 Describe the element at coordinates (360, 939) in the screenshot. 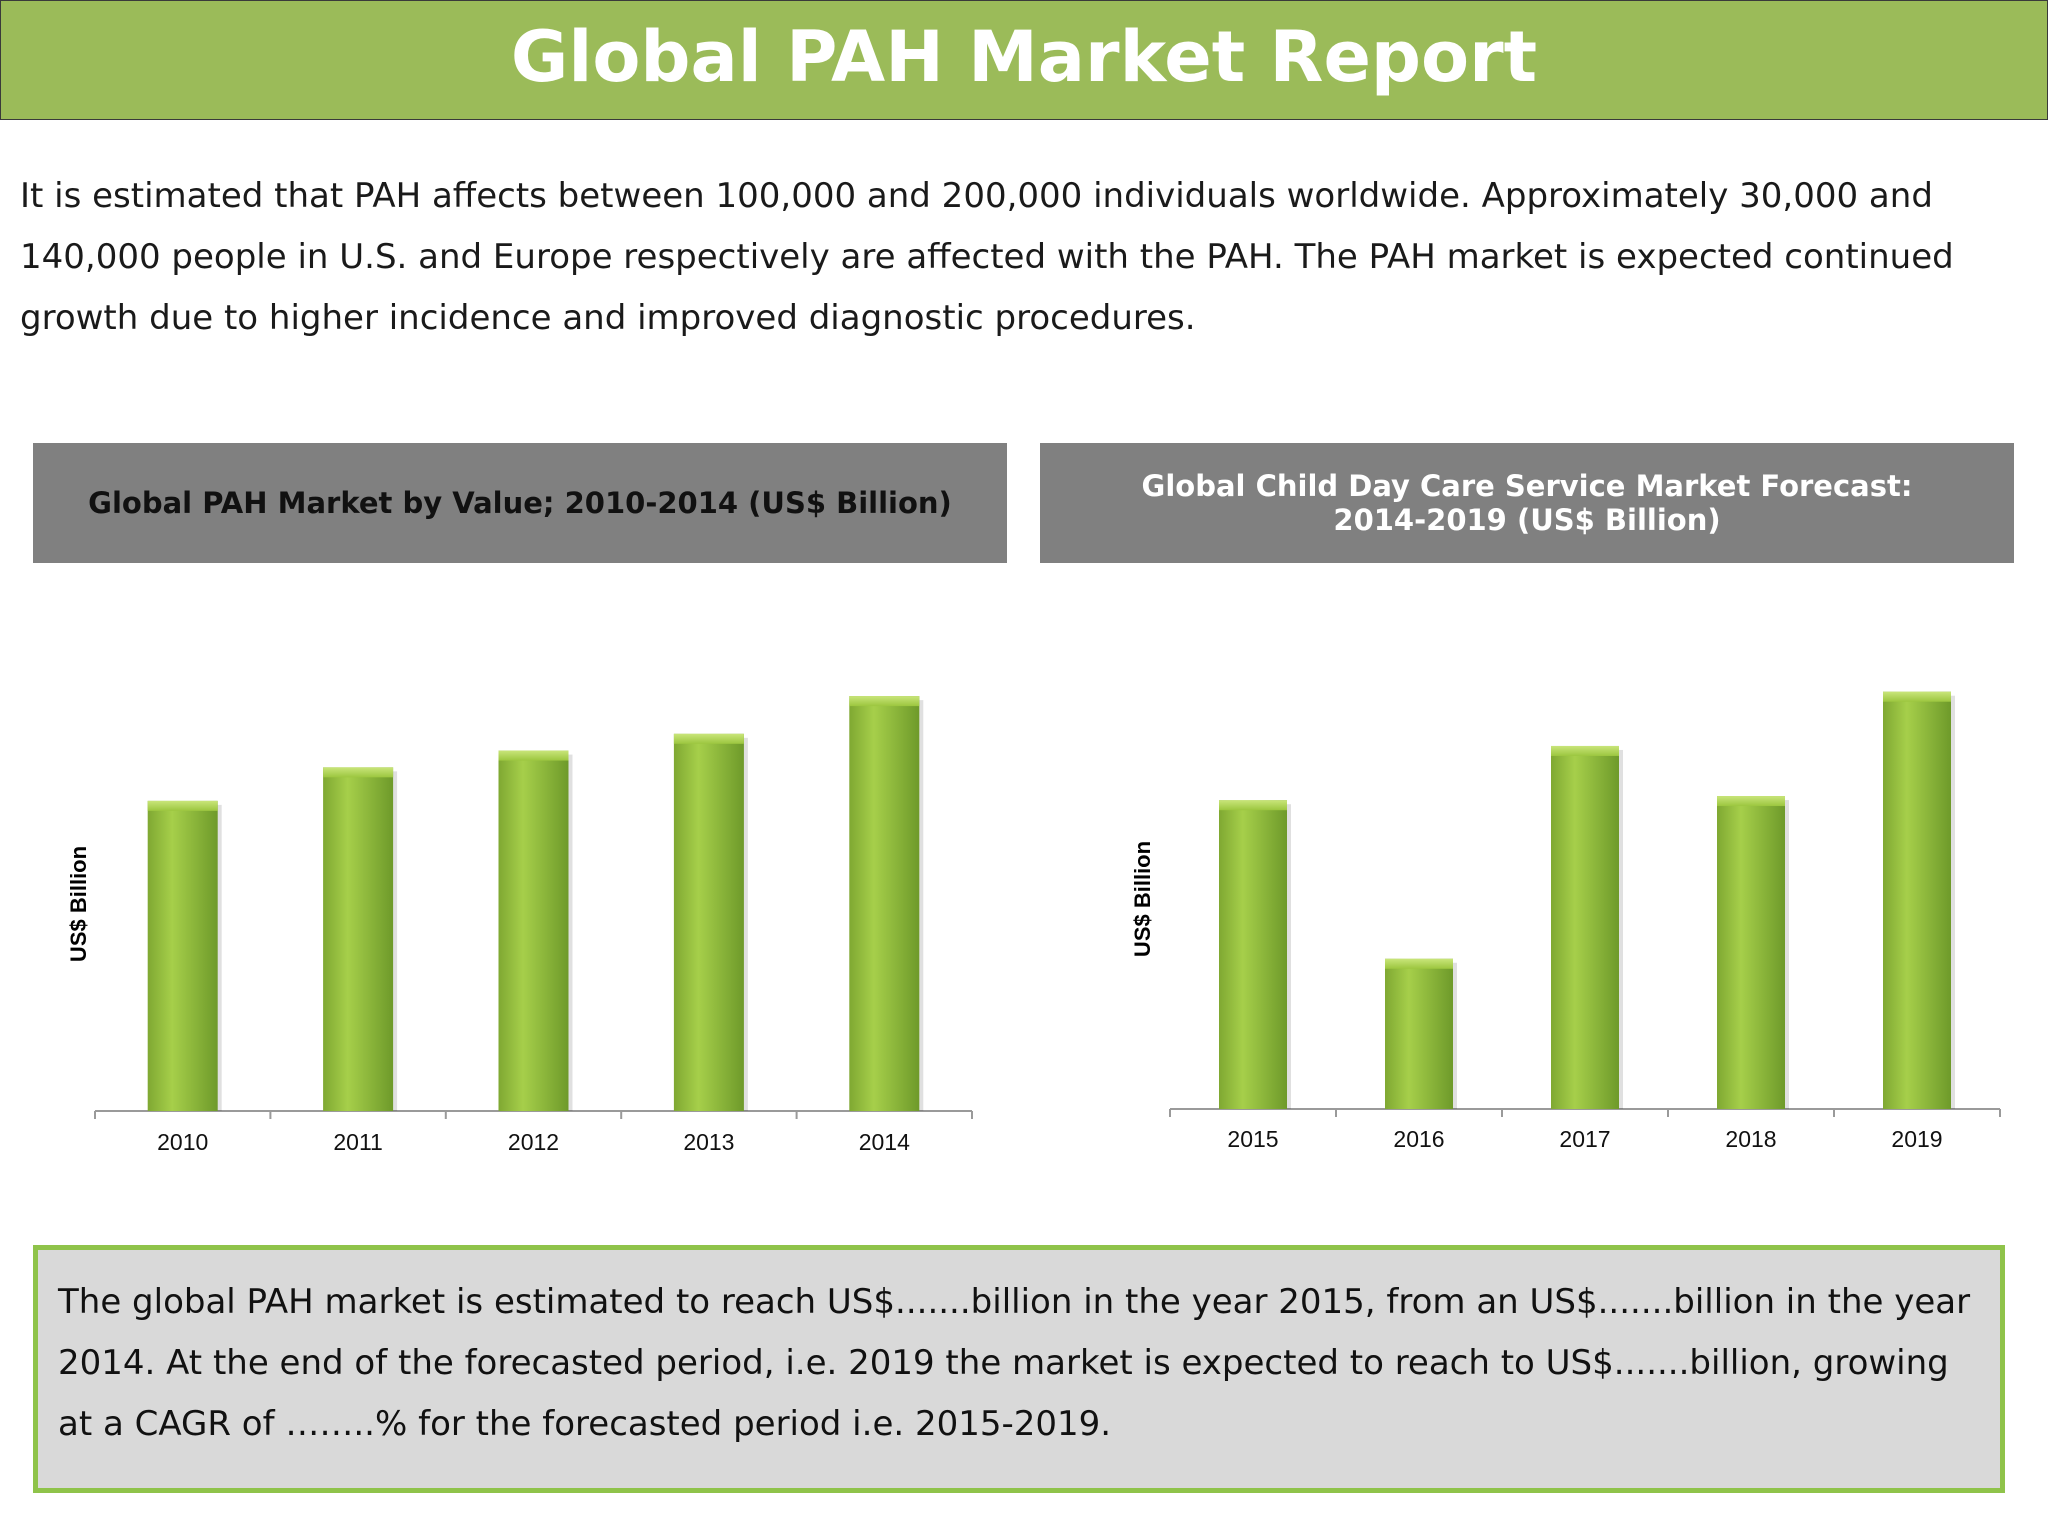

I see `bar-2011` at that location.